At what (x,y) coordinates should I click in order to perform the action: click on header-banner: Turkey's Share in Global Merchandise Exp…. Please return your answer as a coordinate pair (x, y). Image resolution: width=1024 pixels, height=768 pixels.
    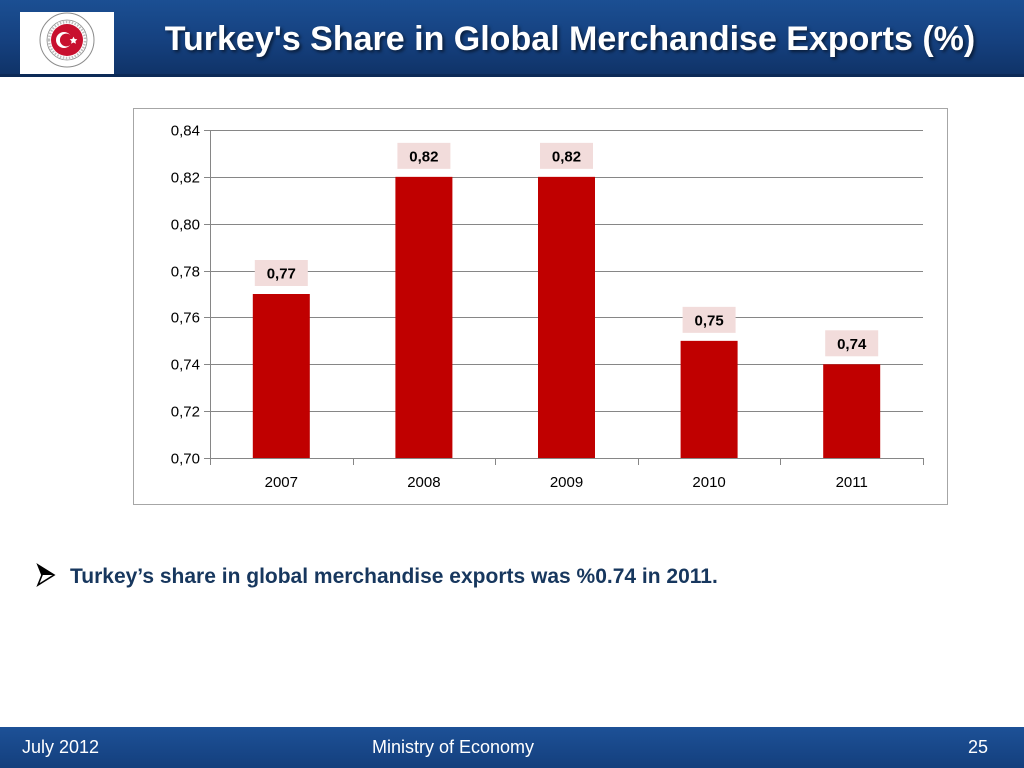
    Looking at the image, I should click on (512, 38).